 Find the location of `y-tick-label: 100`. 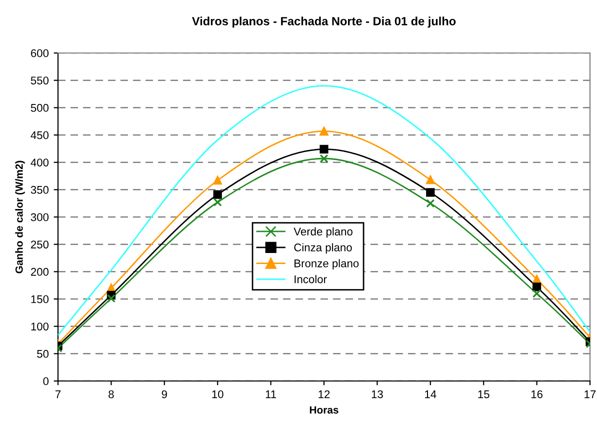

y-tick-label: 100 is located at coordinates (40, 326).